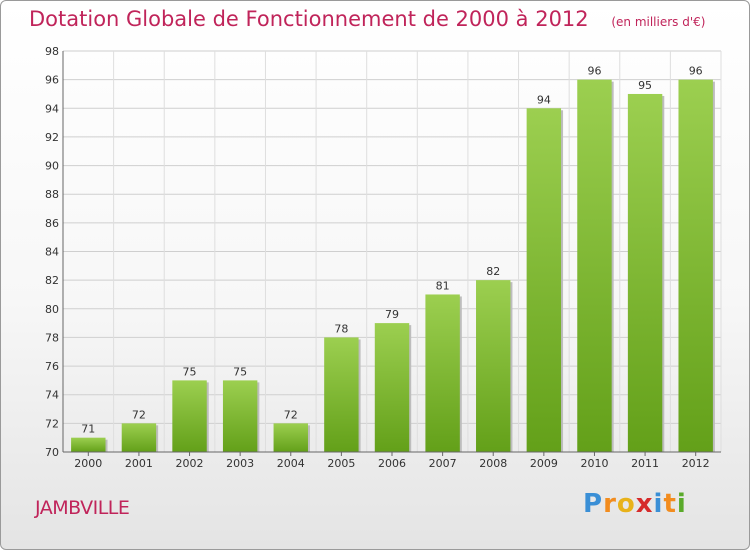 This screenshot has height=550, width=750. I want to click on value-label-2006: 79, so click(392, 314).